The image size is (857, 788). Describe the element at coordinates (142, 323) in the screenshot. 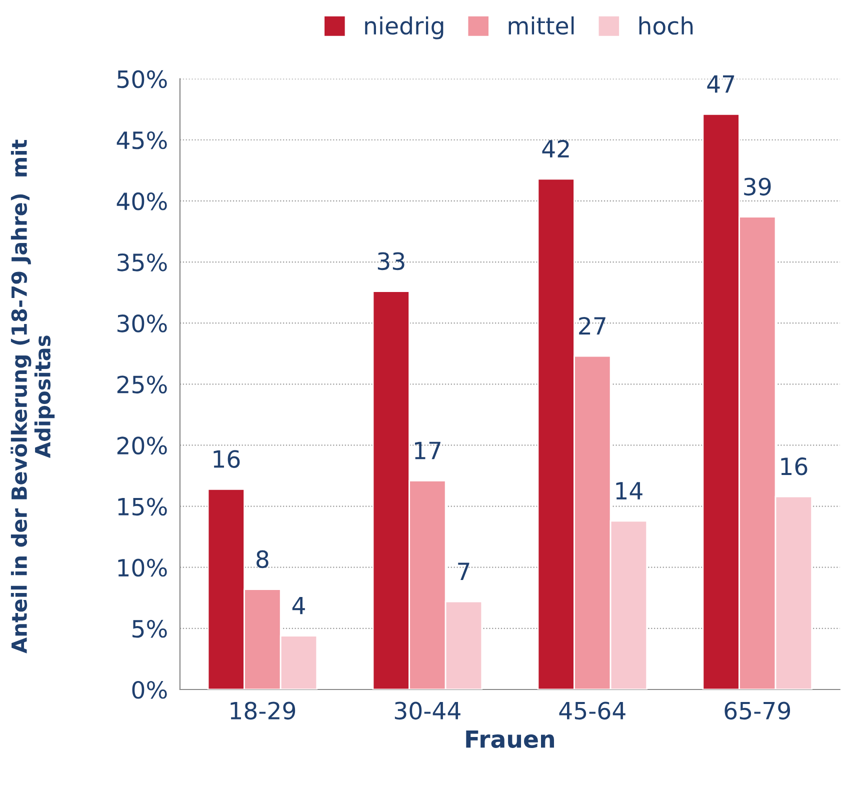

I see `y-tick-label: 30%` at that location.